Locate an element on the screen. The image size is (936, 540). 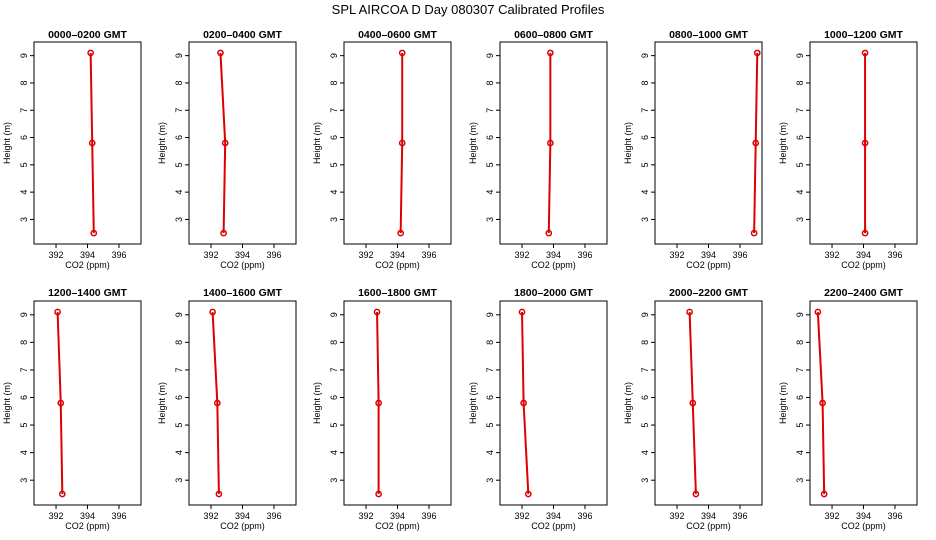
panel-title: 0200–0400 GMT is located at coordinates (242, 35).